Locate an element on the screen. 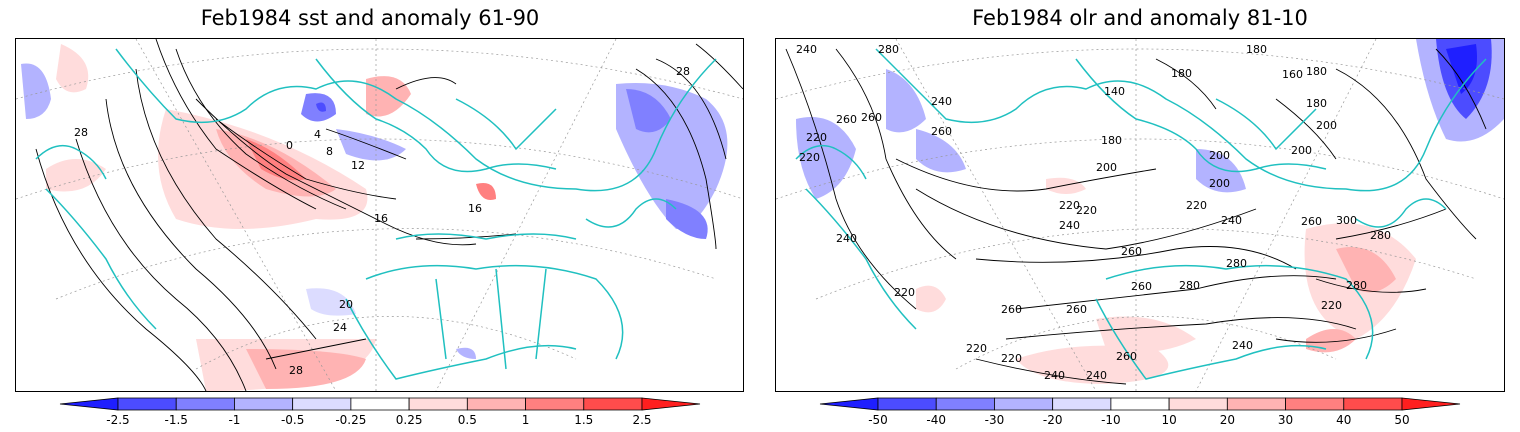 This screenshot has width=1520, height=432. colorbar-tick-label: 1 is located at coordinates (526, 420).